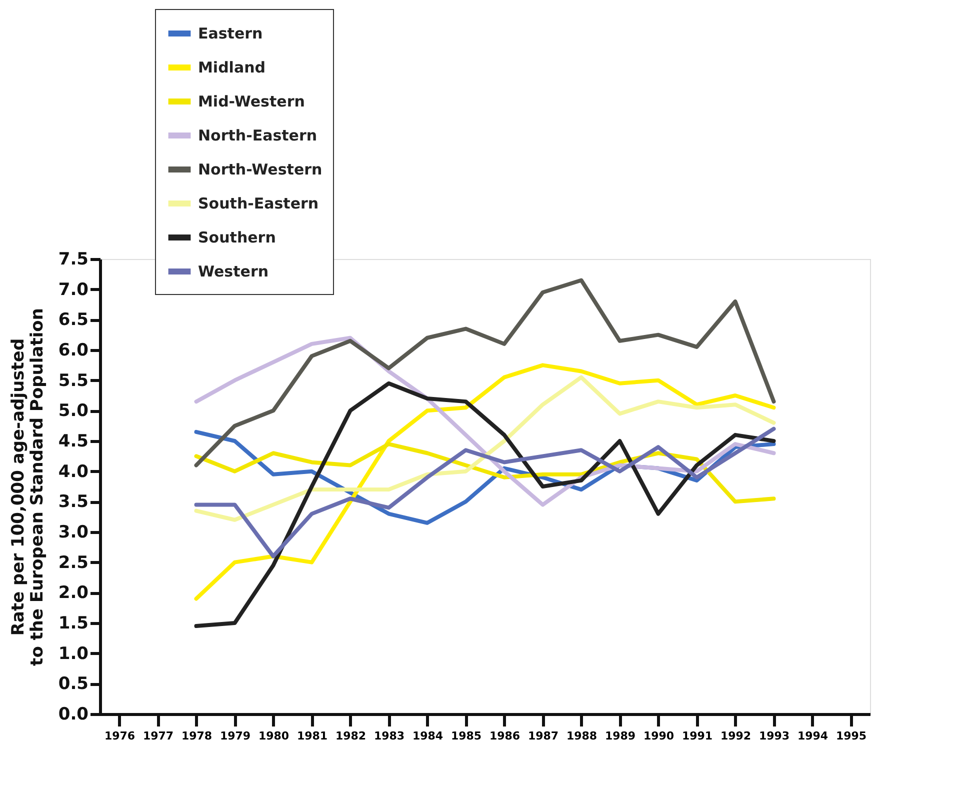 This screenshot has height=803, width=970. Describe the element at coordinates (582, 736) in the screenshot. I see `x-tick-label: 1988` at that location.